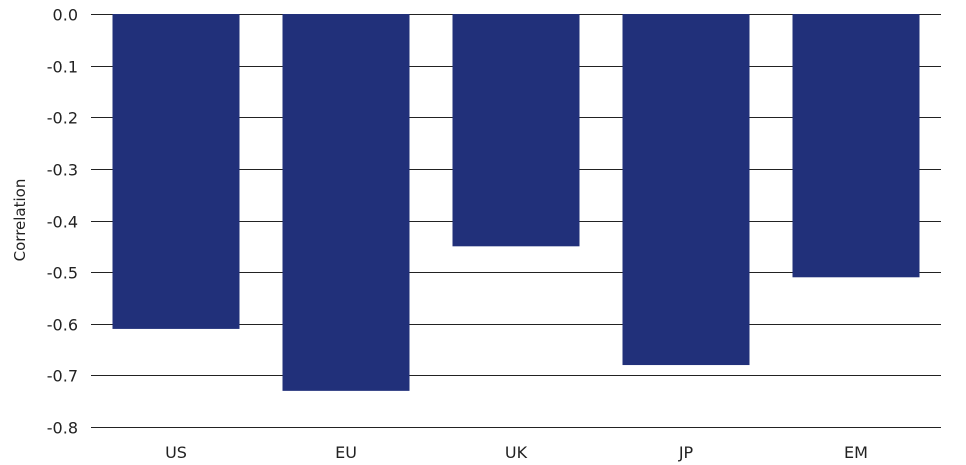  What do you see at coordinates (516, 130) in the screenshot?
I see `bar-uk` at bounding box center [516, 130].